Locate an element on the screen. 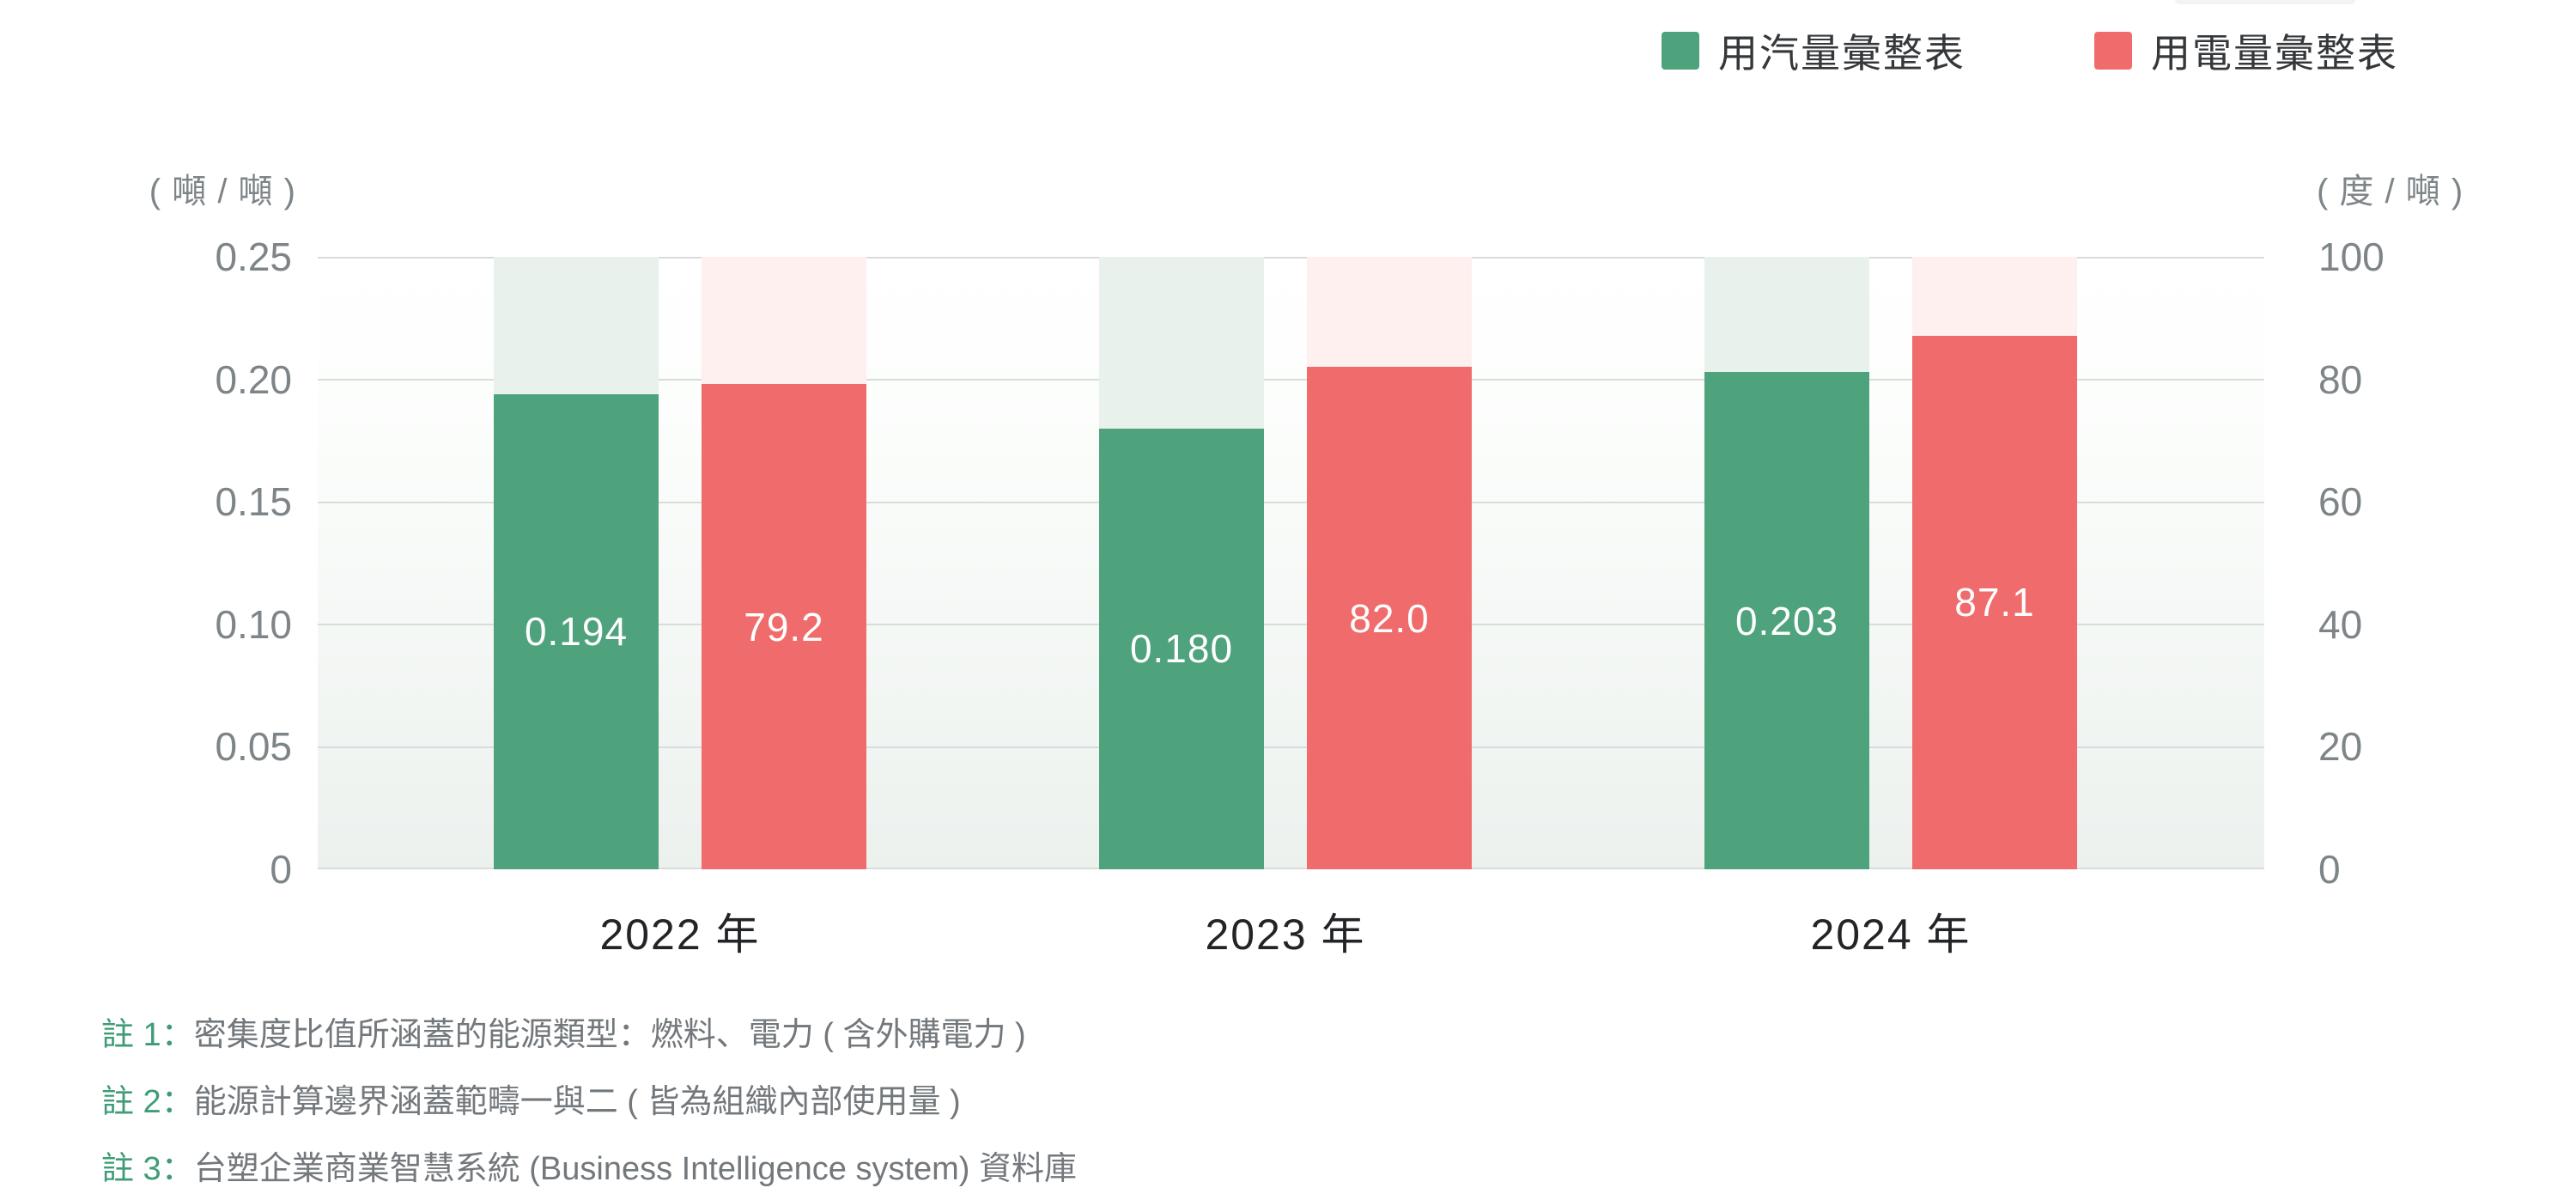 This screenshot has height=1194, width=2576. steam-bar-2023: 0.180 is located at coordinates (1181, 648).